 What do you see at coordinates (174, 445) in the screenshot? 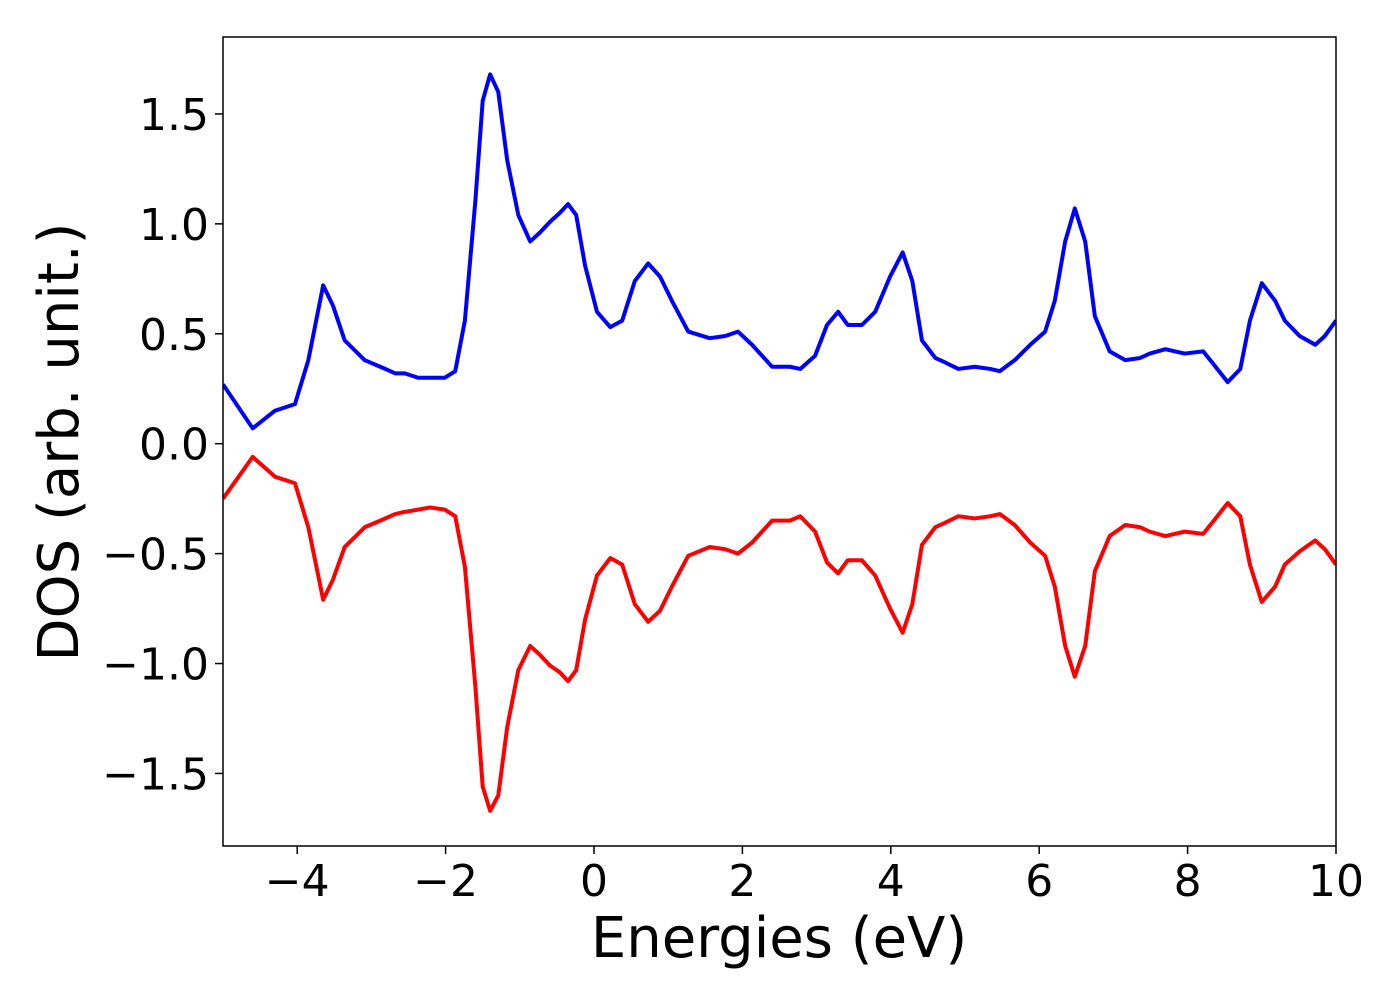
I see `y-tick-label: 0.0` at bounding box center [174, 445].